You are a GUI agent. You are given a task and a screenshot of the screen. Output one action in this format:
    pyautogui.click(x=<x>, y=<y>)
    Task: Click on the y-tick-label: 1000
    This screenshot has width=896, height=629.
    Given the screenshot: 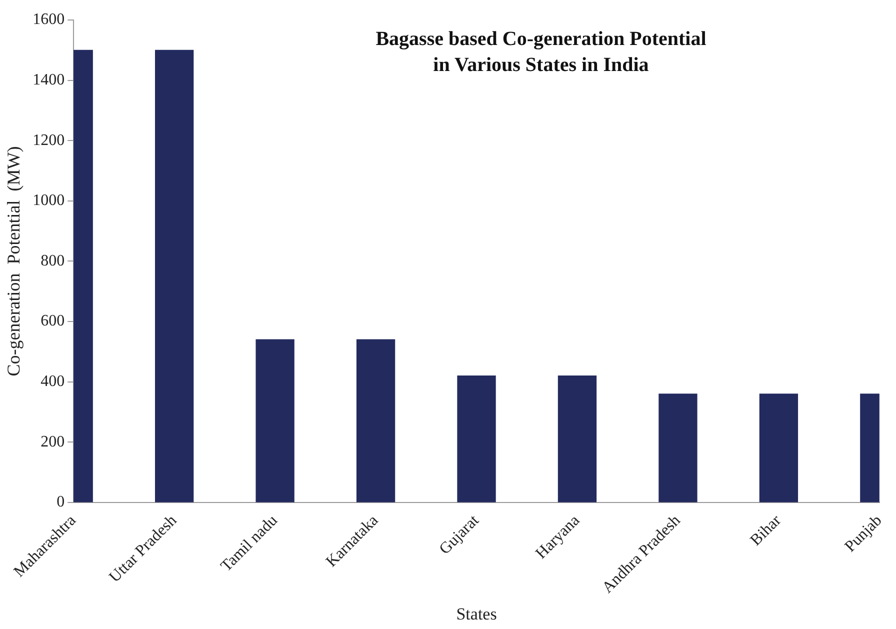 What is the action you would take?
    pyautogui.click(x=48, y=201)
    